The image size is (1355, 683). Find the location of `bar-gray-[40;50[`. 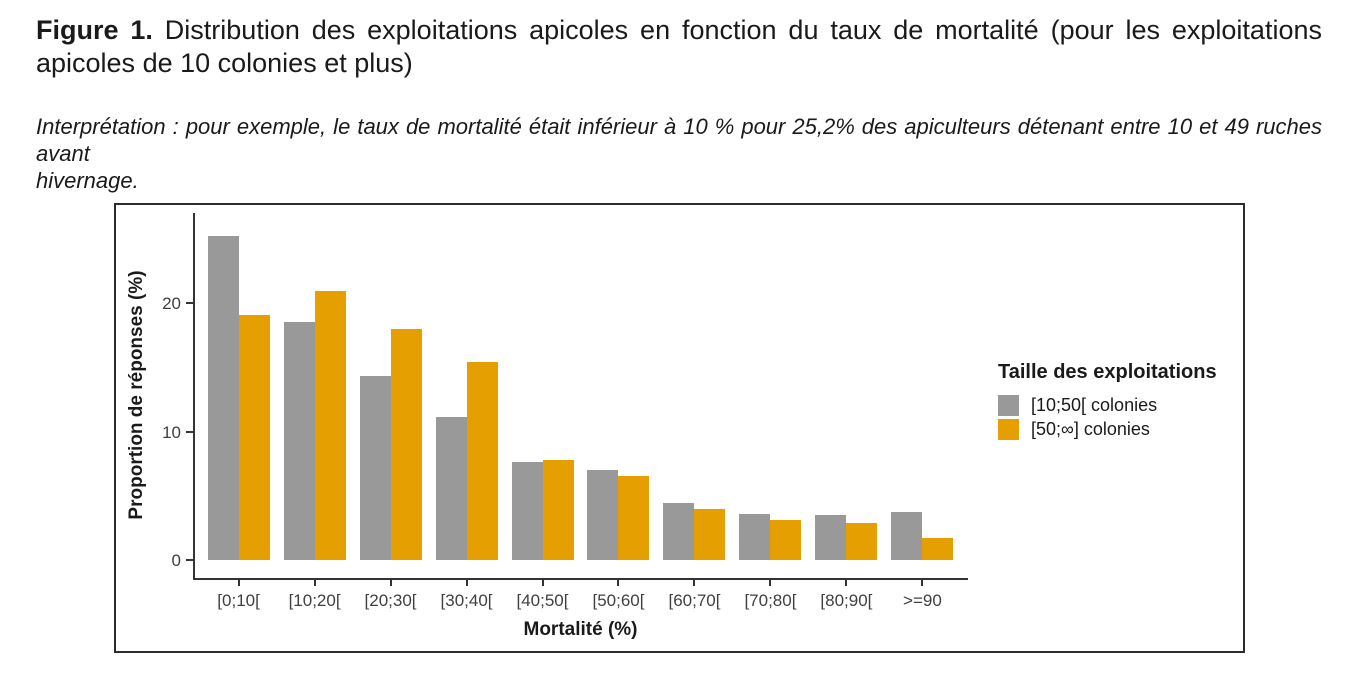

bar-gray-[40;50[ is located at coordinates (527, 511).